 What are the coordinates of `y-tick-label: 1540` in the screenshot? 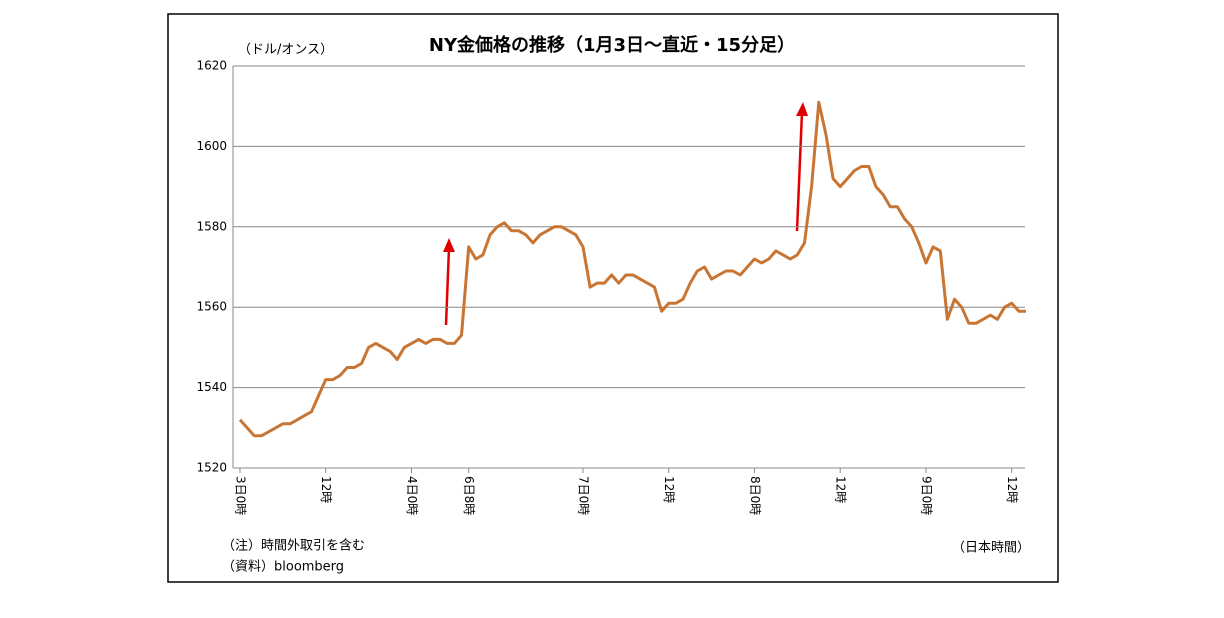 It's located at (211, 387).